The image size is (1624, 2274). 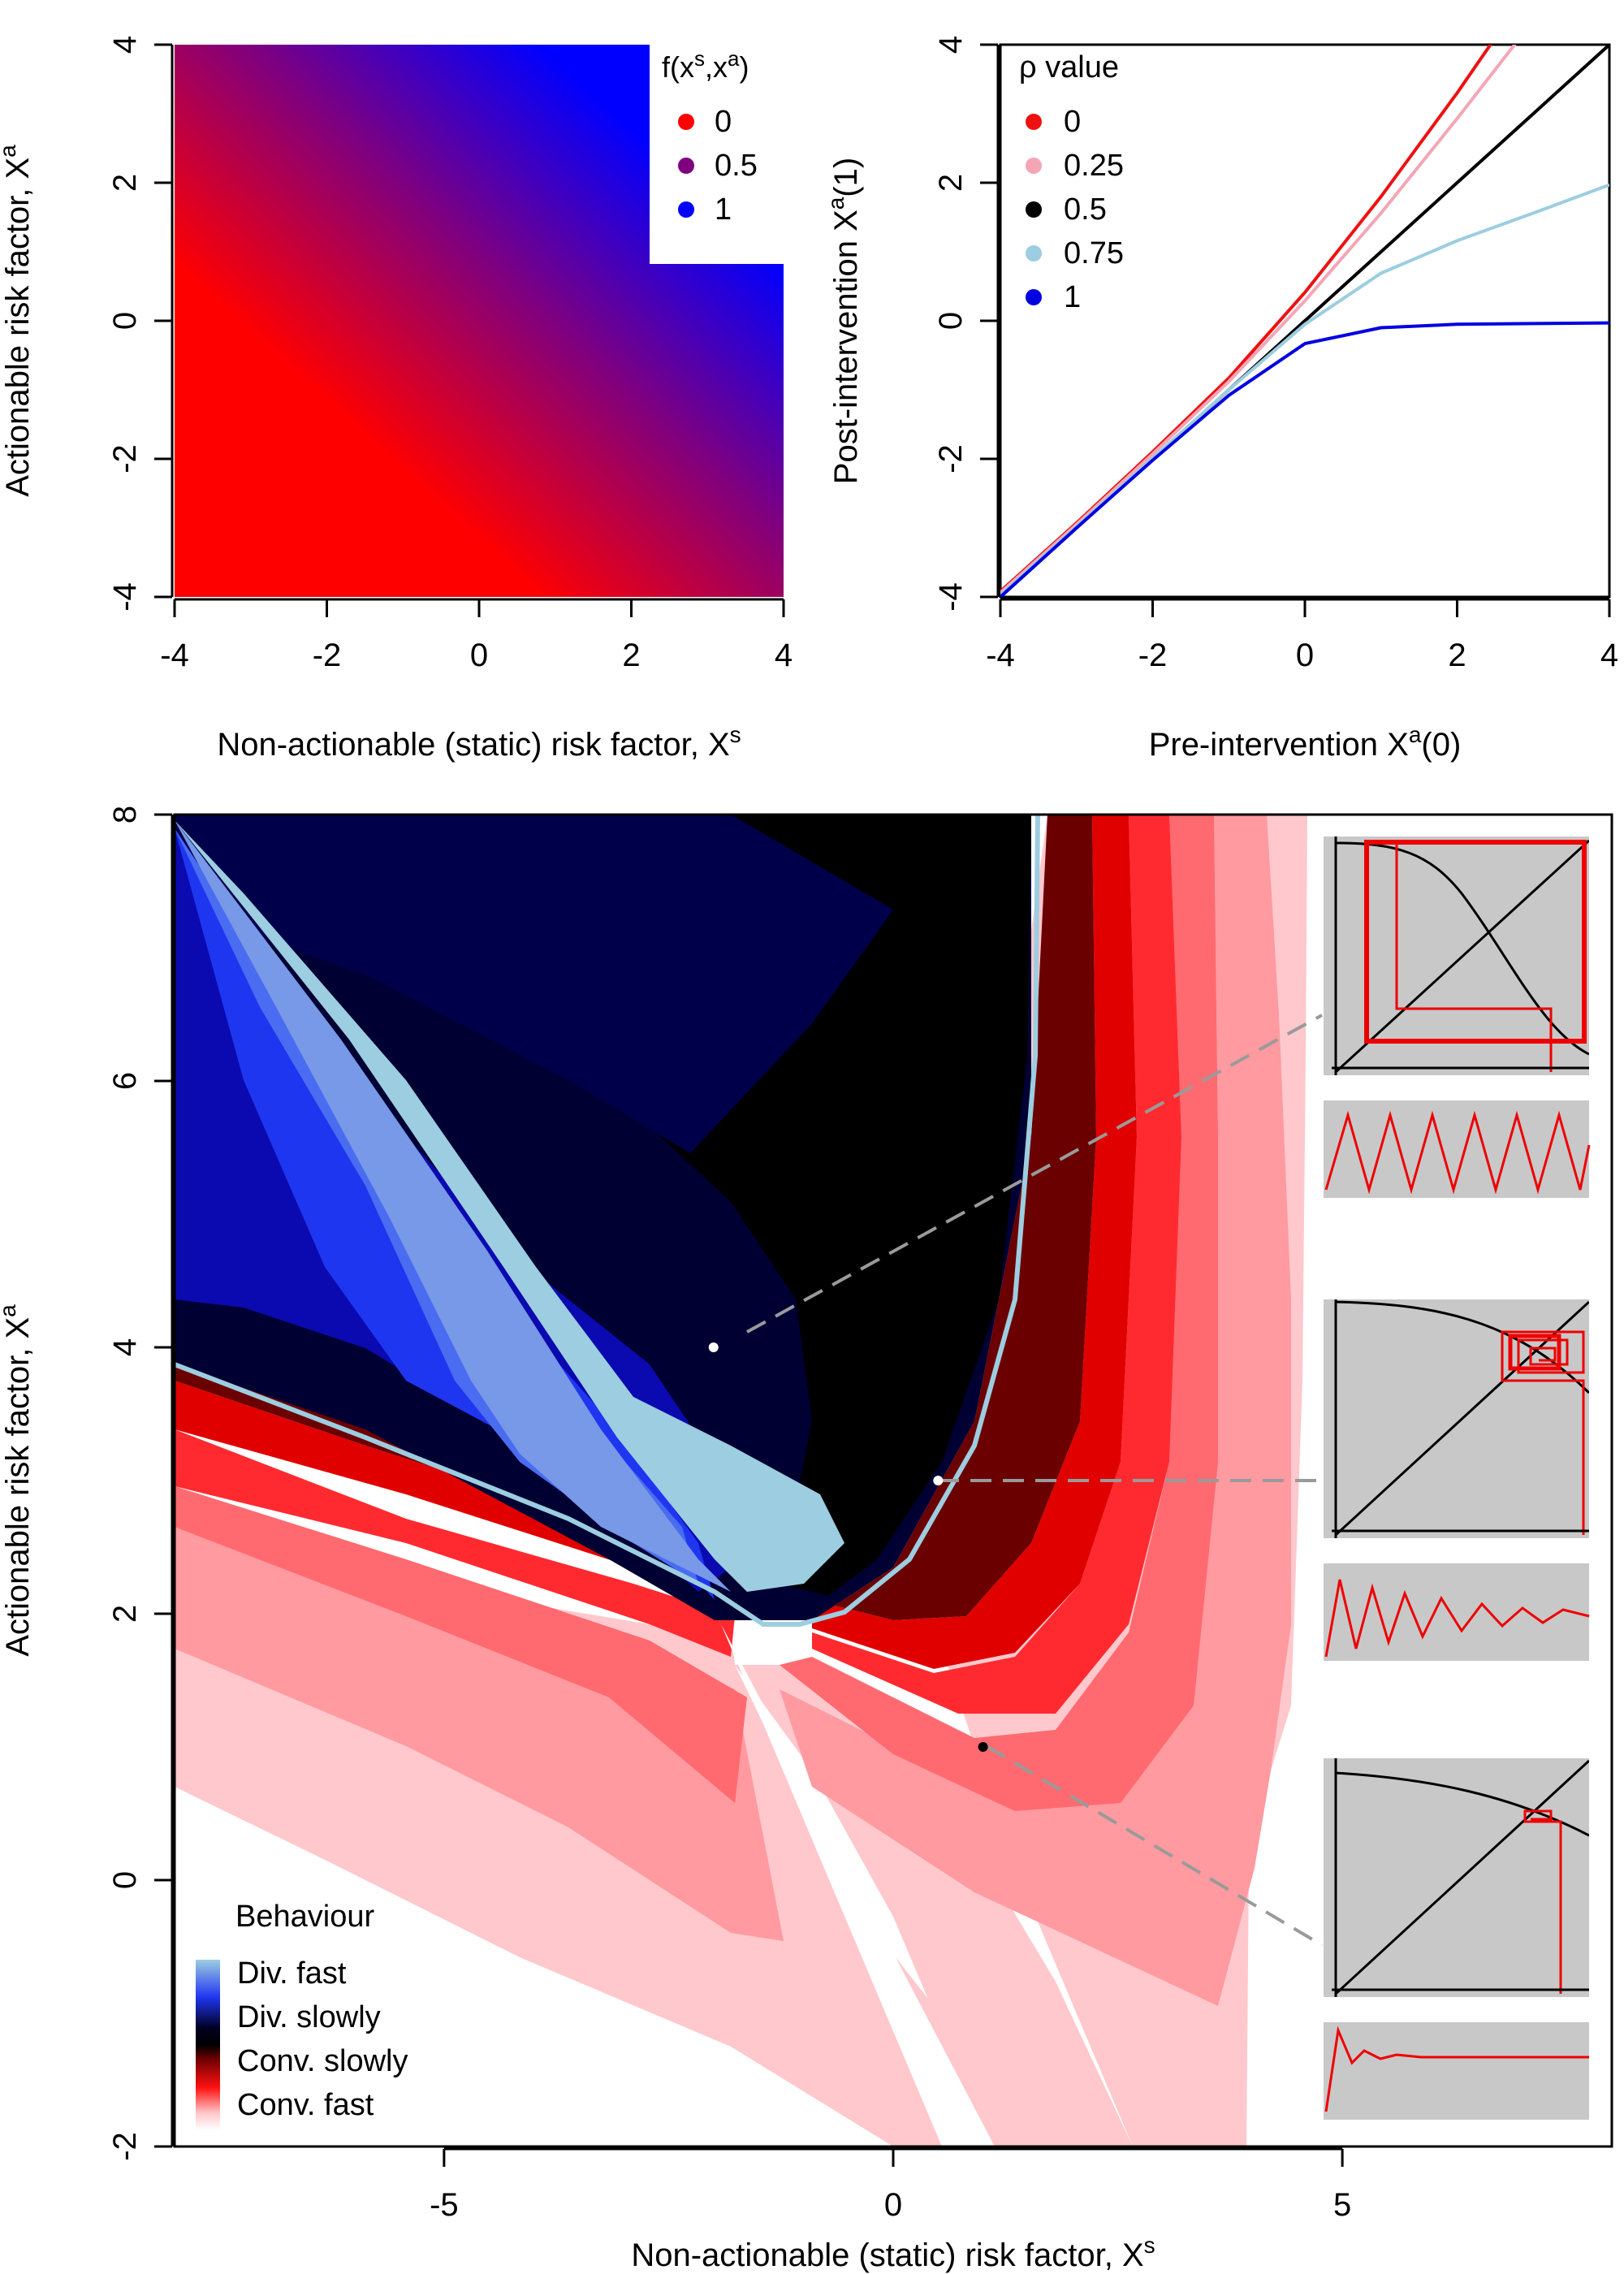 I want to click on region-black-top, so click(x=727, y=1205).